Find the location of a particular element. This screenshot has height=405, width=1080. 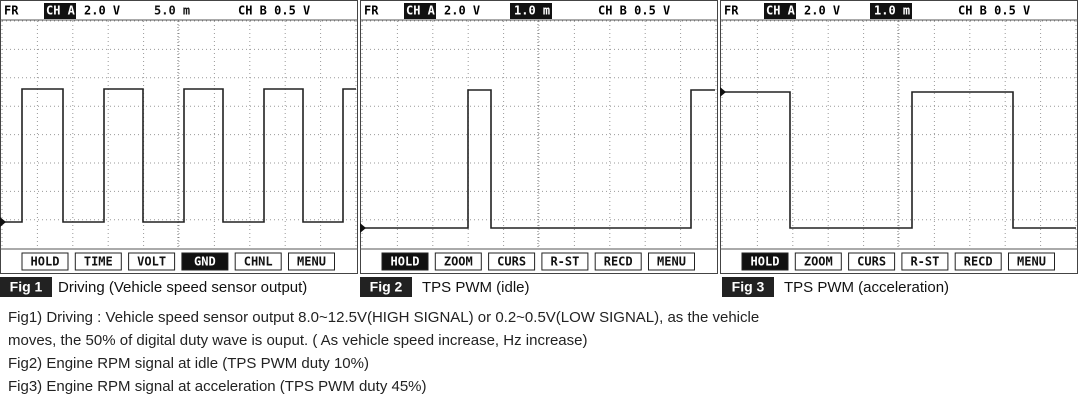

figure-label: Fig 3 is located at coordinates (748, 287).